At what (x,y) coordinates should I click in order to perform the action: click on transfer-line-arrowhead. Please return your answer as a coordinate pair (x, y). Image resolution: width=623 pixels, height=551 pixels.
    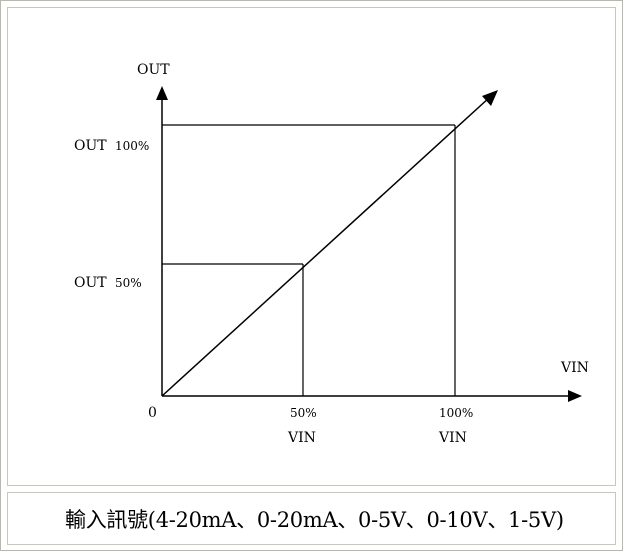
    Looking at the image, I should click on (490, 98).